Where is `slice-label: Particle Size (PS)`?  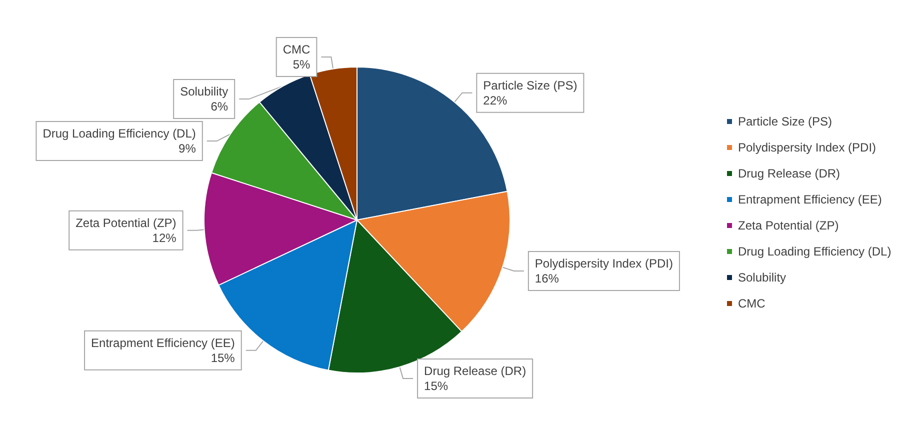 slice-label: Particle Size (PS) is located at coordinates (530, 85).